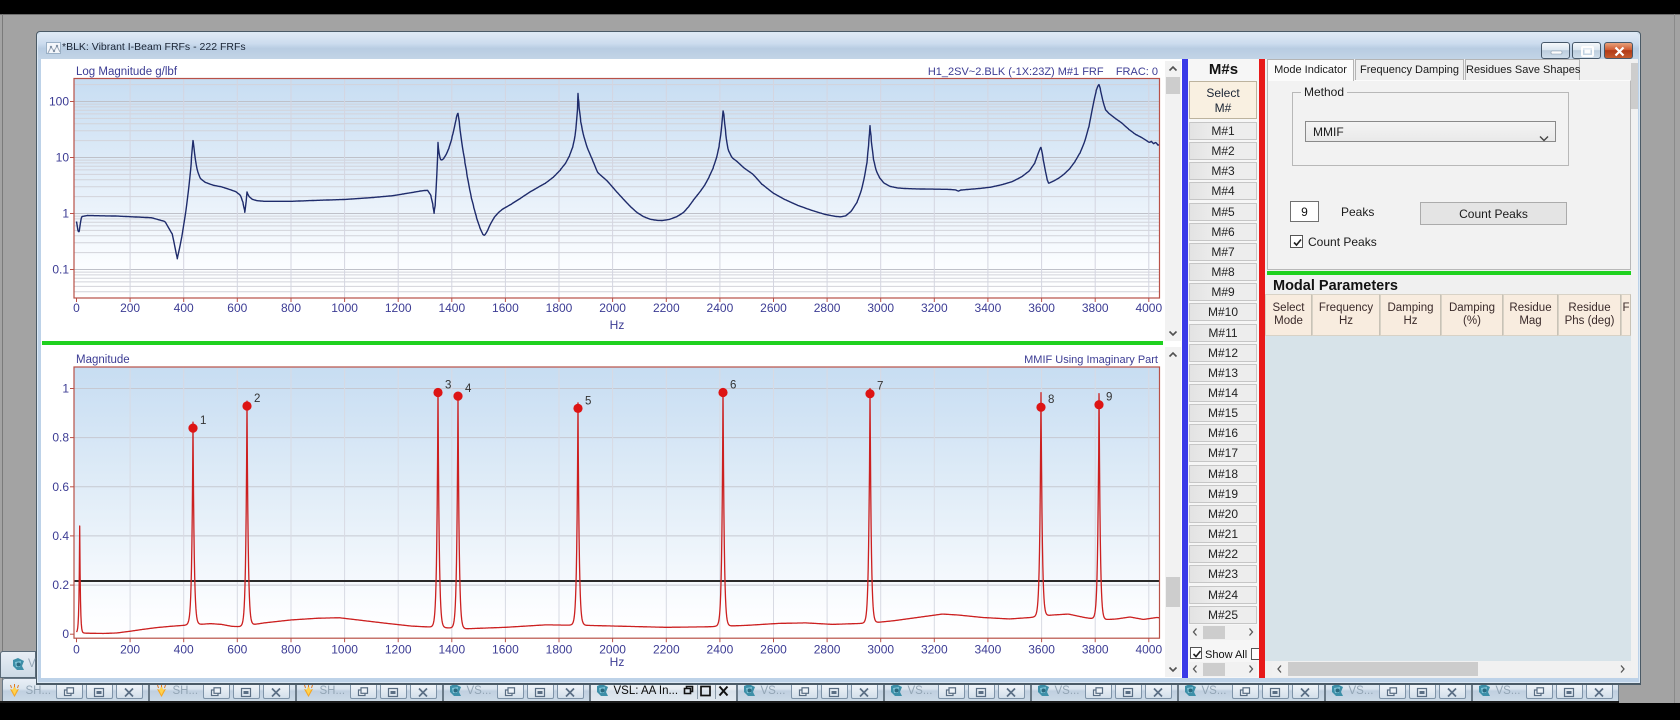  I want to click on svg-text: 0.2, so click(60, 585).